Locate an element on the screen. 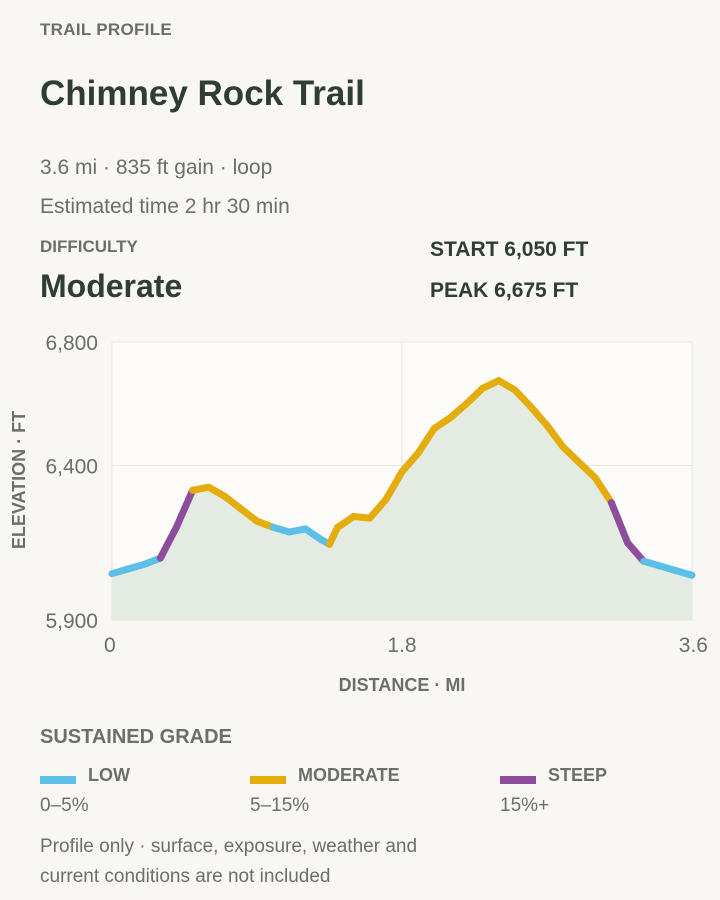 This screenshot has height=900, width=720. y-axis-label: ELEVATION · FT is located at coordinates (19, 480).